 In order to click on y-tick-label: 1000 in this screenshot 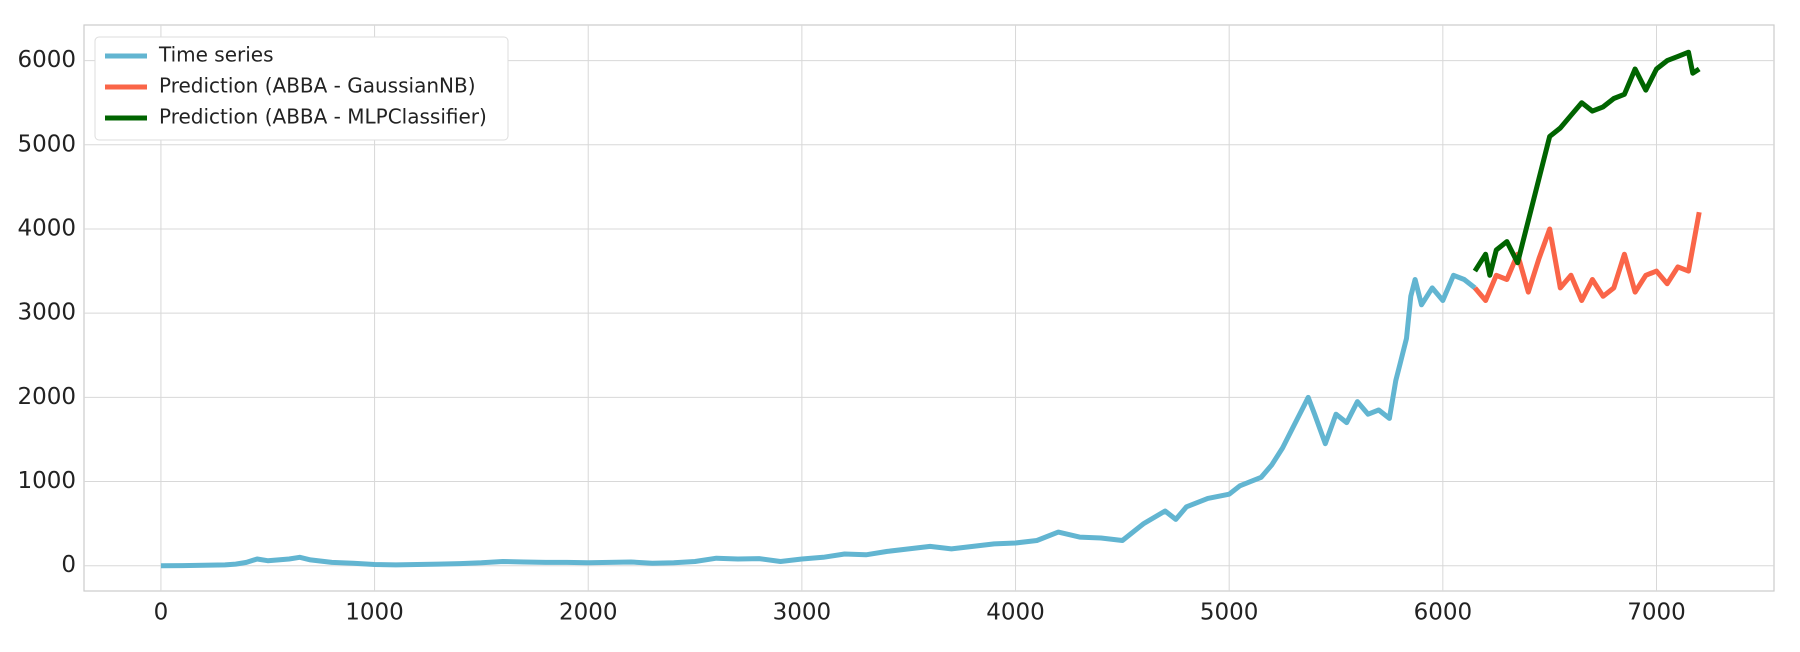, I will do `click(46, 481)`.